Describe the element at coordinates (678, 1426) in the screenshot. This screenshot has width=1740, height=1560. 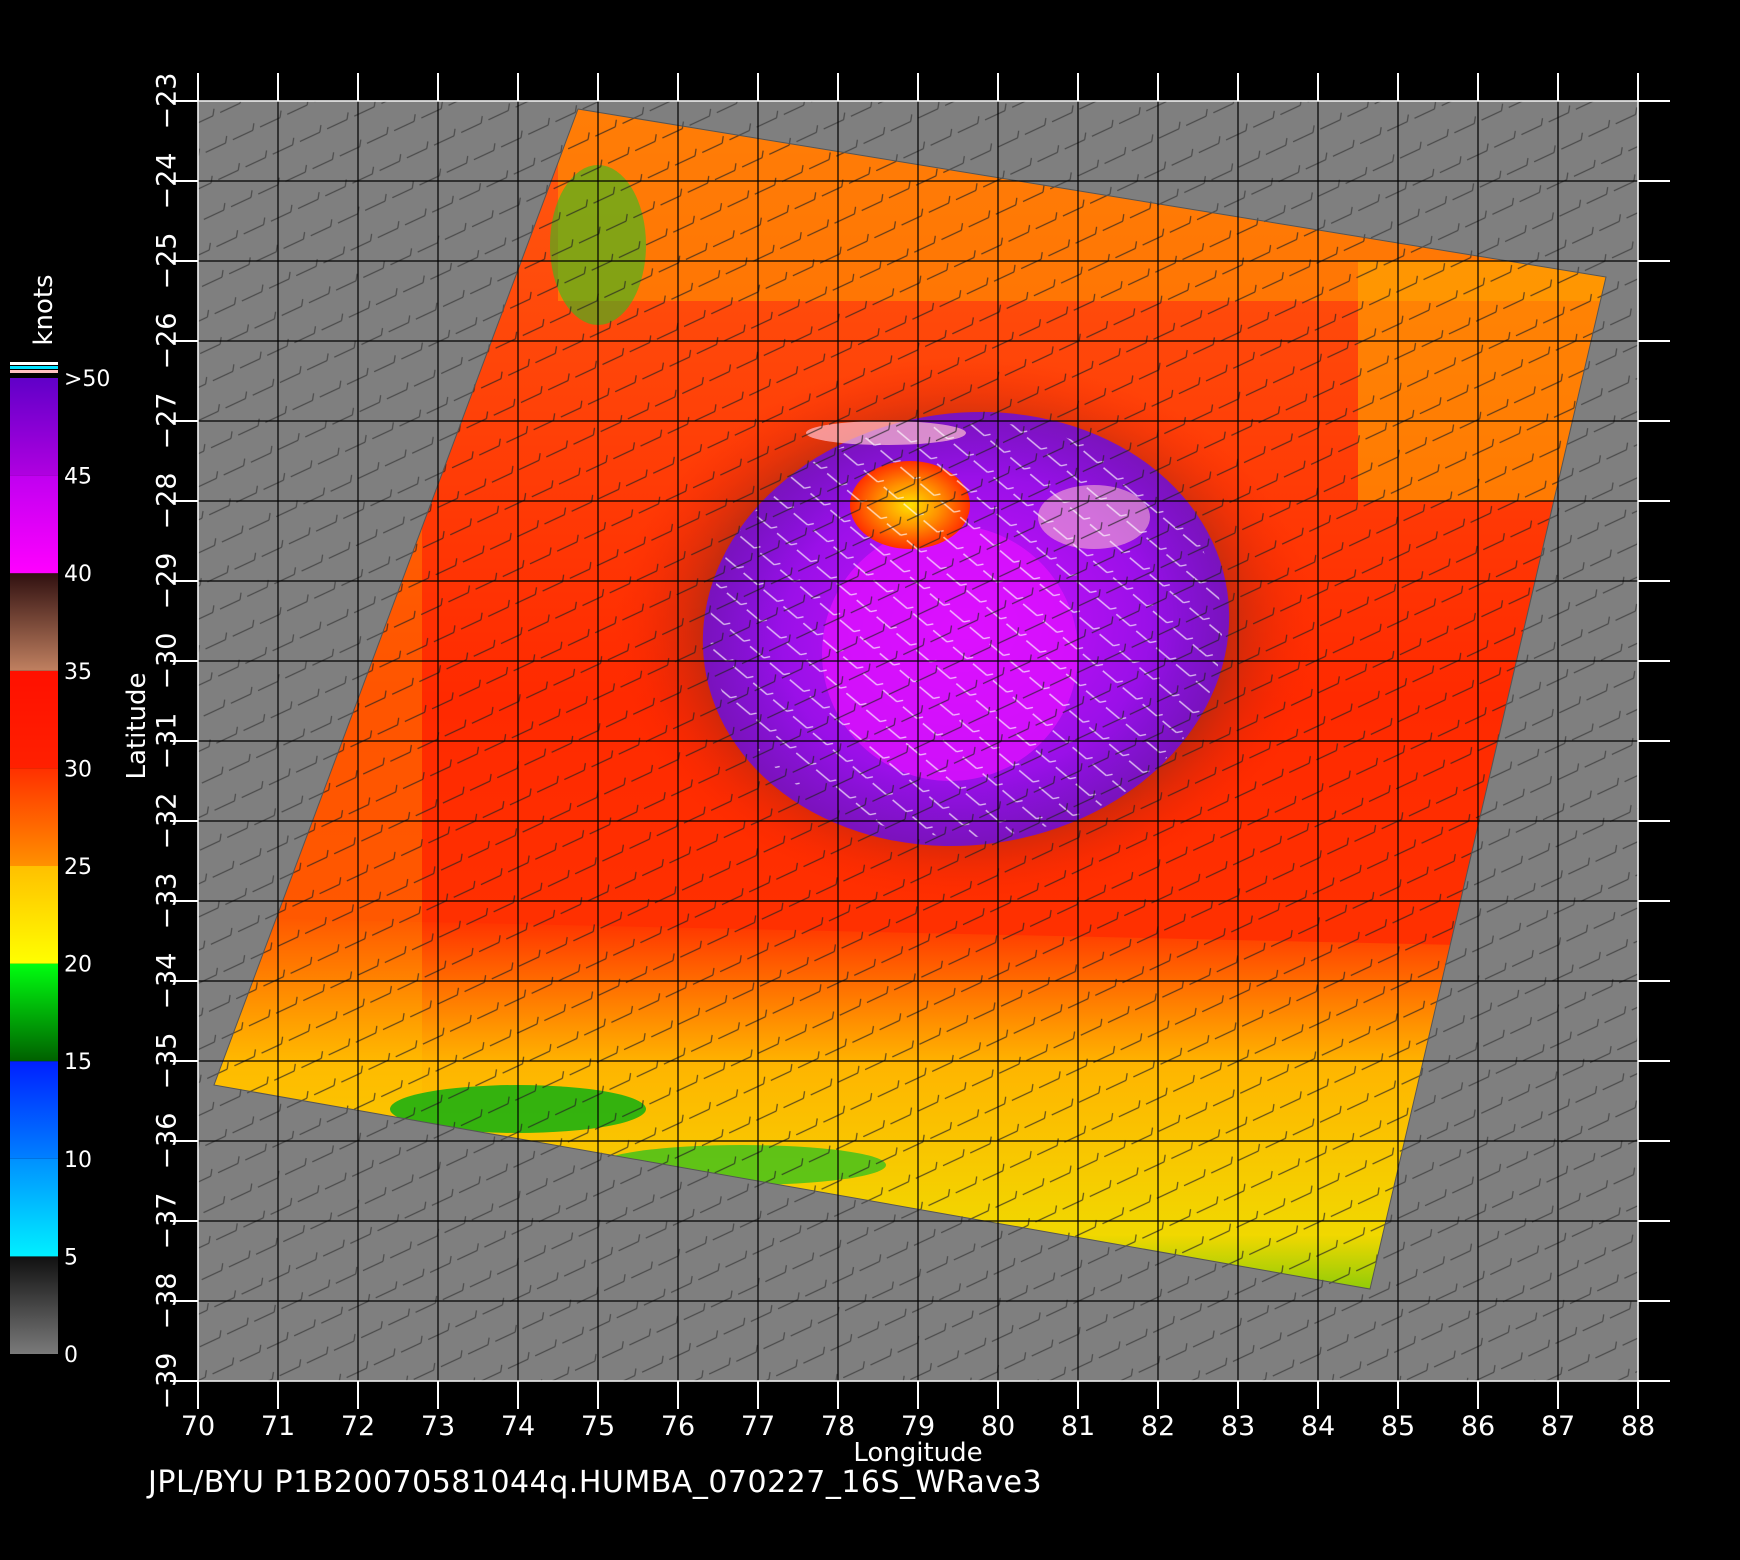
I see `x-tick-label: 76` at that location.